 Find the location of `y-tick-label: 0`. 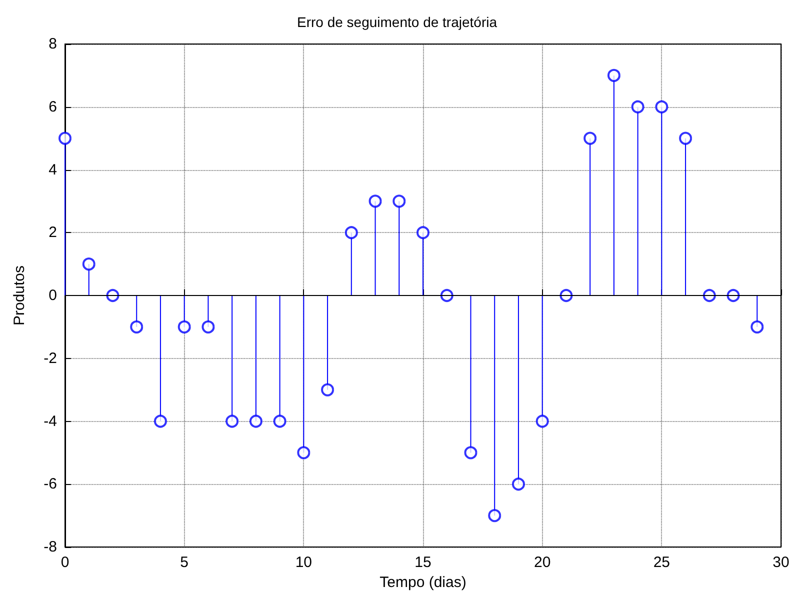

y-tick-label: 0 is located at coordinates (52, 295).